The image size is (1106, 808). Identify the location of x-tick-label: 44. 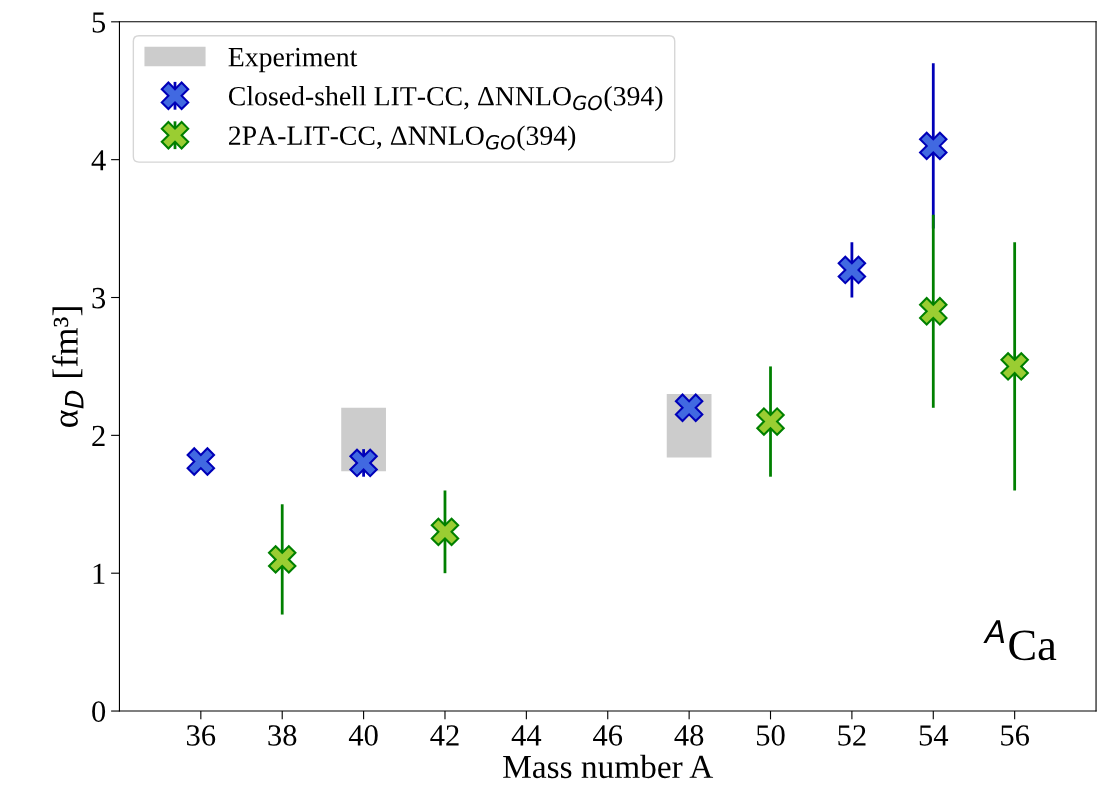
(526, 735).